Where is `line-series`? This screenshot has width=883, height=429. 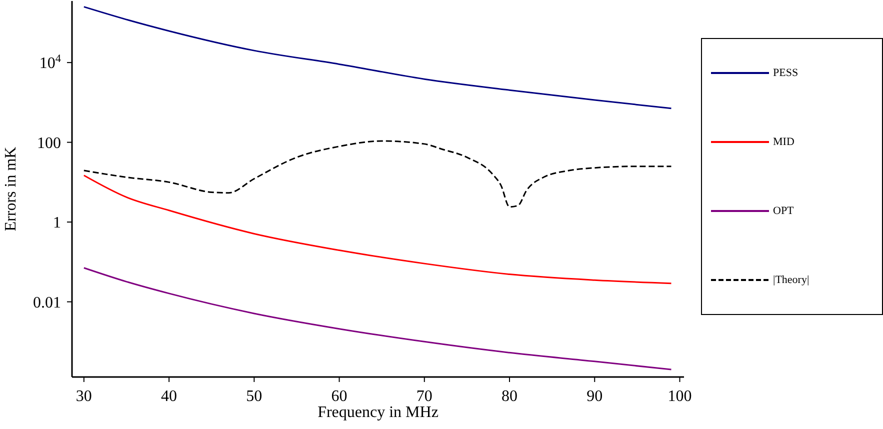 line-series is located at coordinates (377, 174).